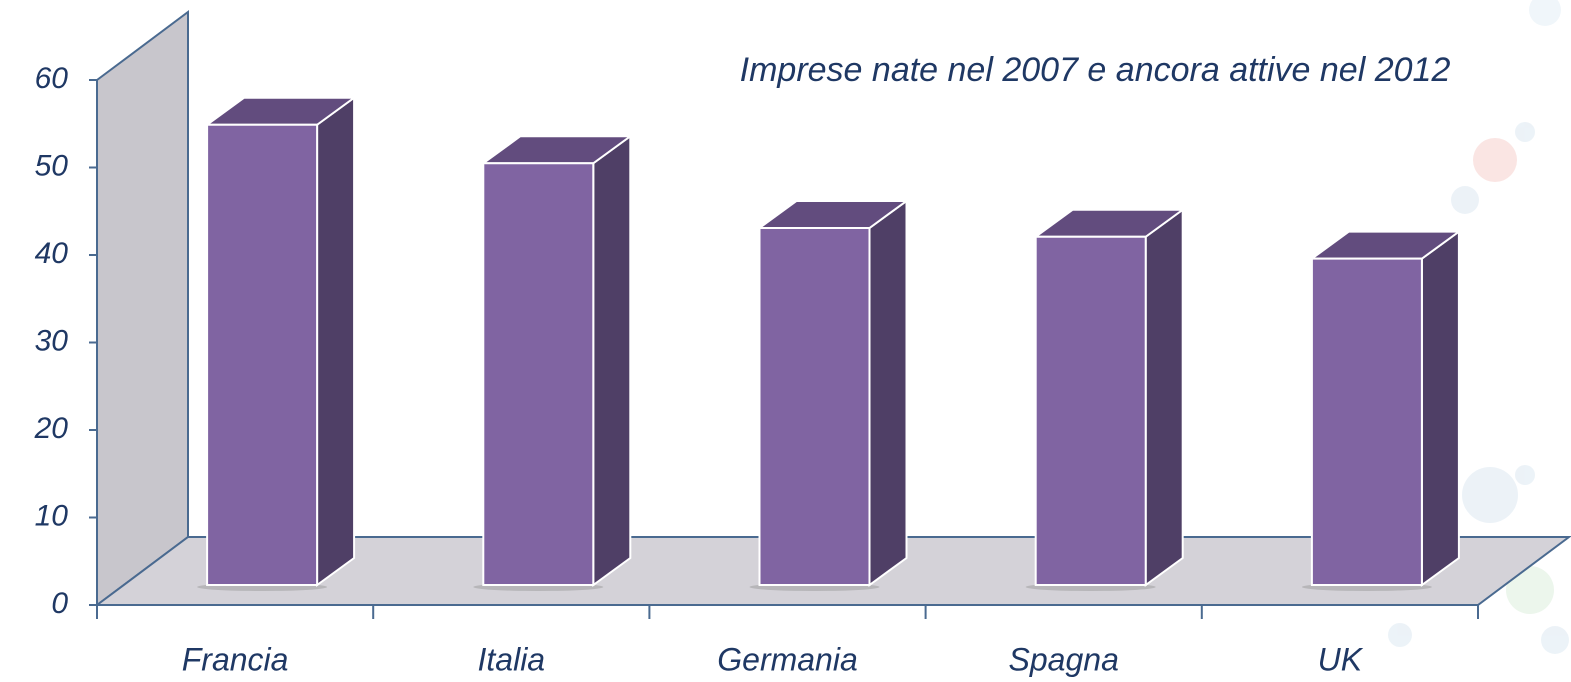 The width and height of the screenshot is (1571, 682). Describe the element at coordinates (52, 253) in the screenshot. I see `y-tick-label: 40` at that location.